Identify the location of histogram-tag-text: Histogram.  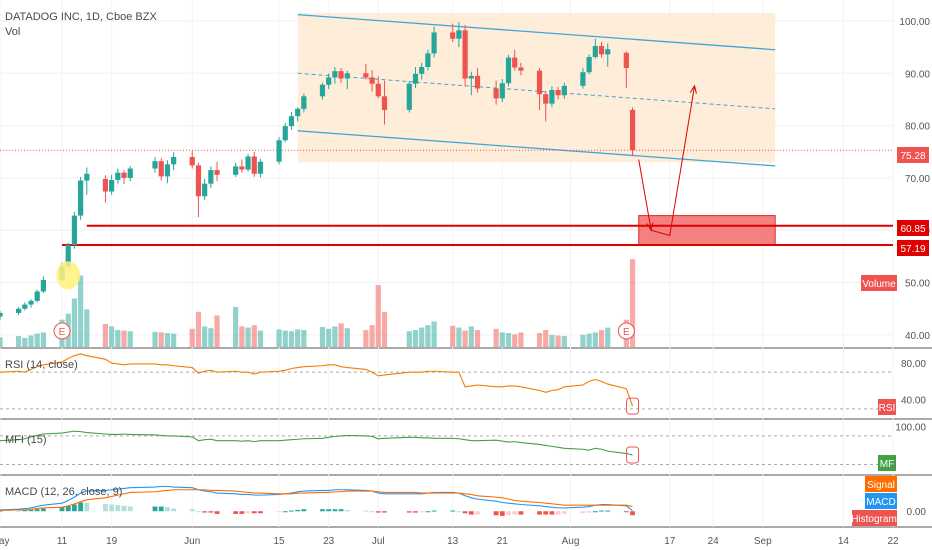
(874, 519).